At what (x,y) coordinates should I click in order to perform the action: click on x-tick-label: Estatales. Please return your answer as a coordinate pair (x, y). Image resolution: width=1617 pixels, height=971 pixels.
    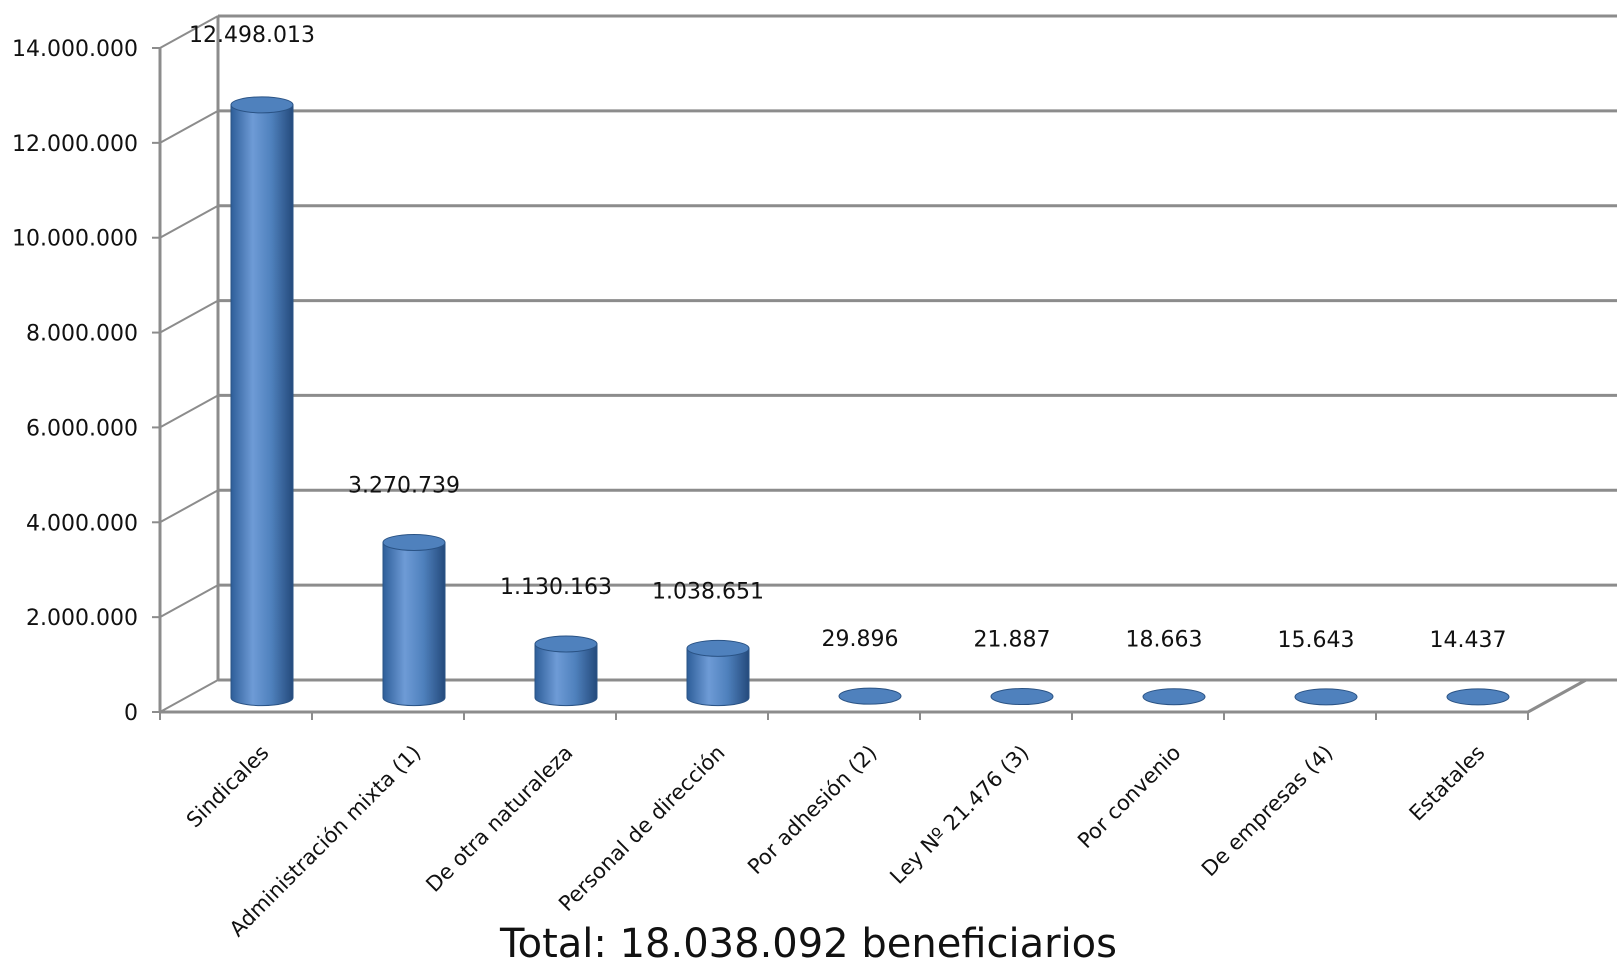
    Looking at the image, I should click on (1447, 783).